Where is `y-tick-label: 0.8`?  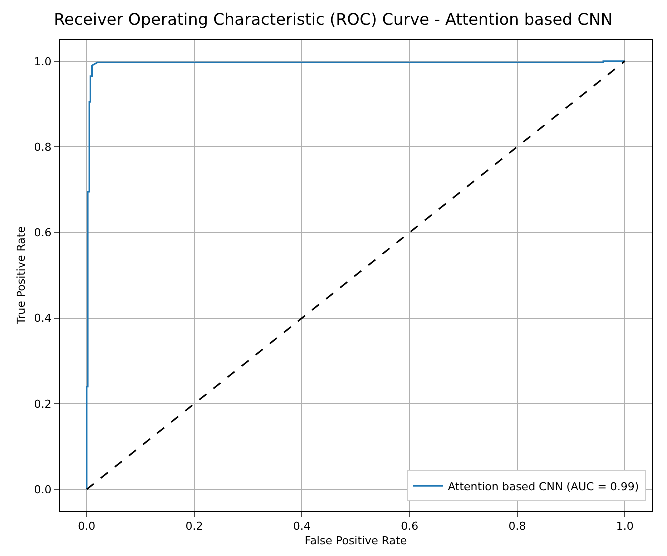
y-tick-label: 0.8 is located at coordinates (43, 147).